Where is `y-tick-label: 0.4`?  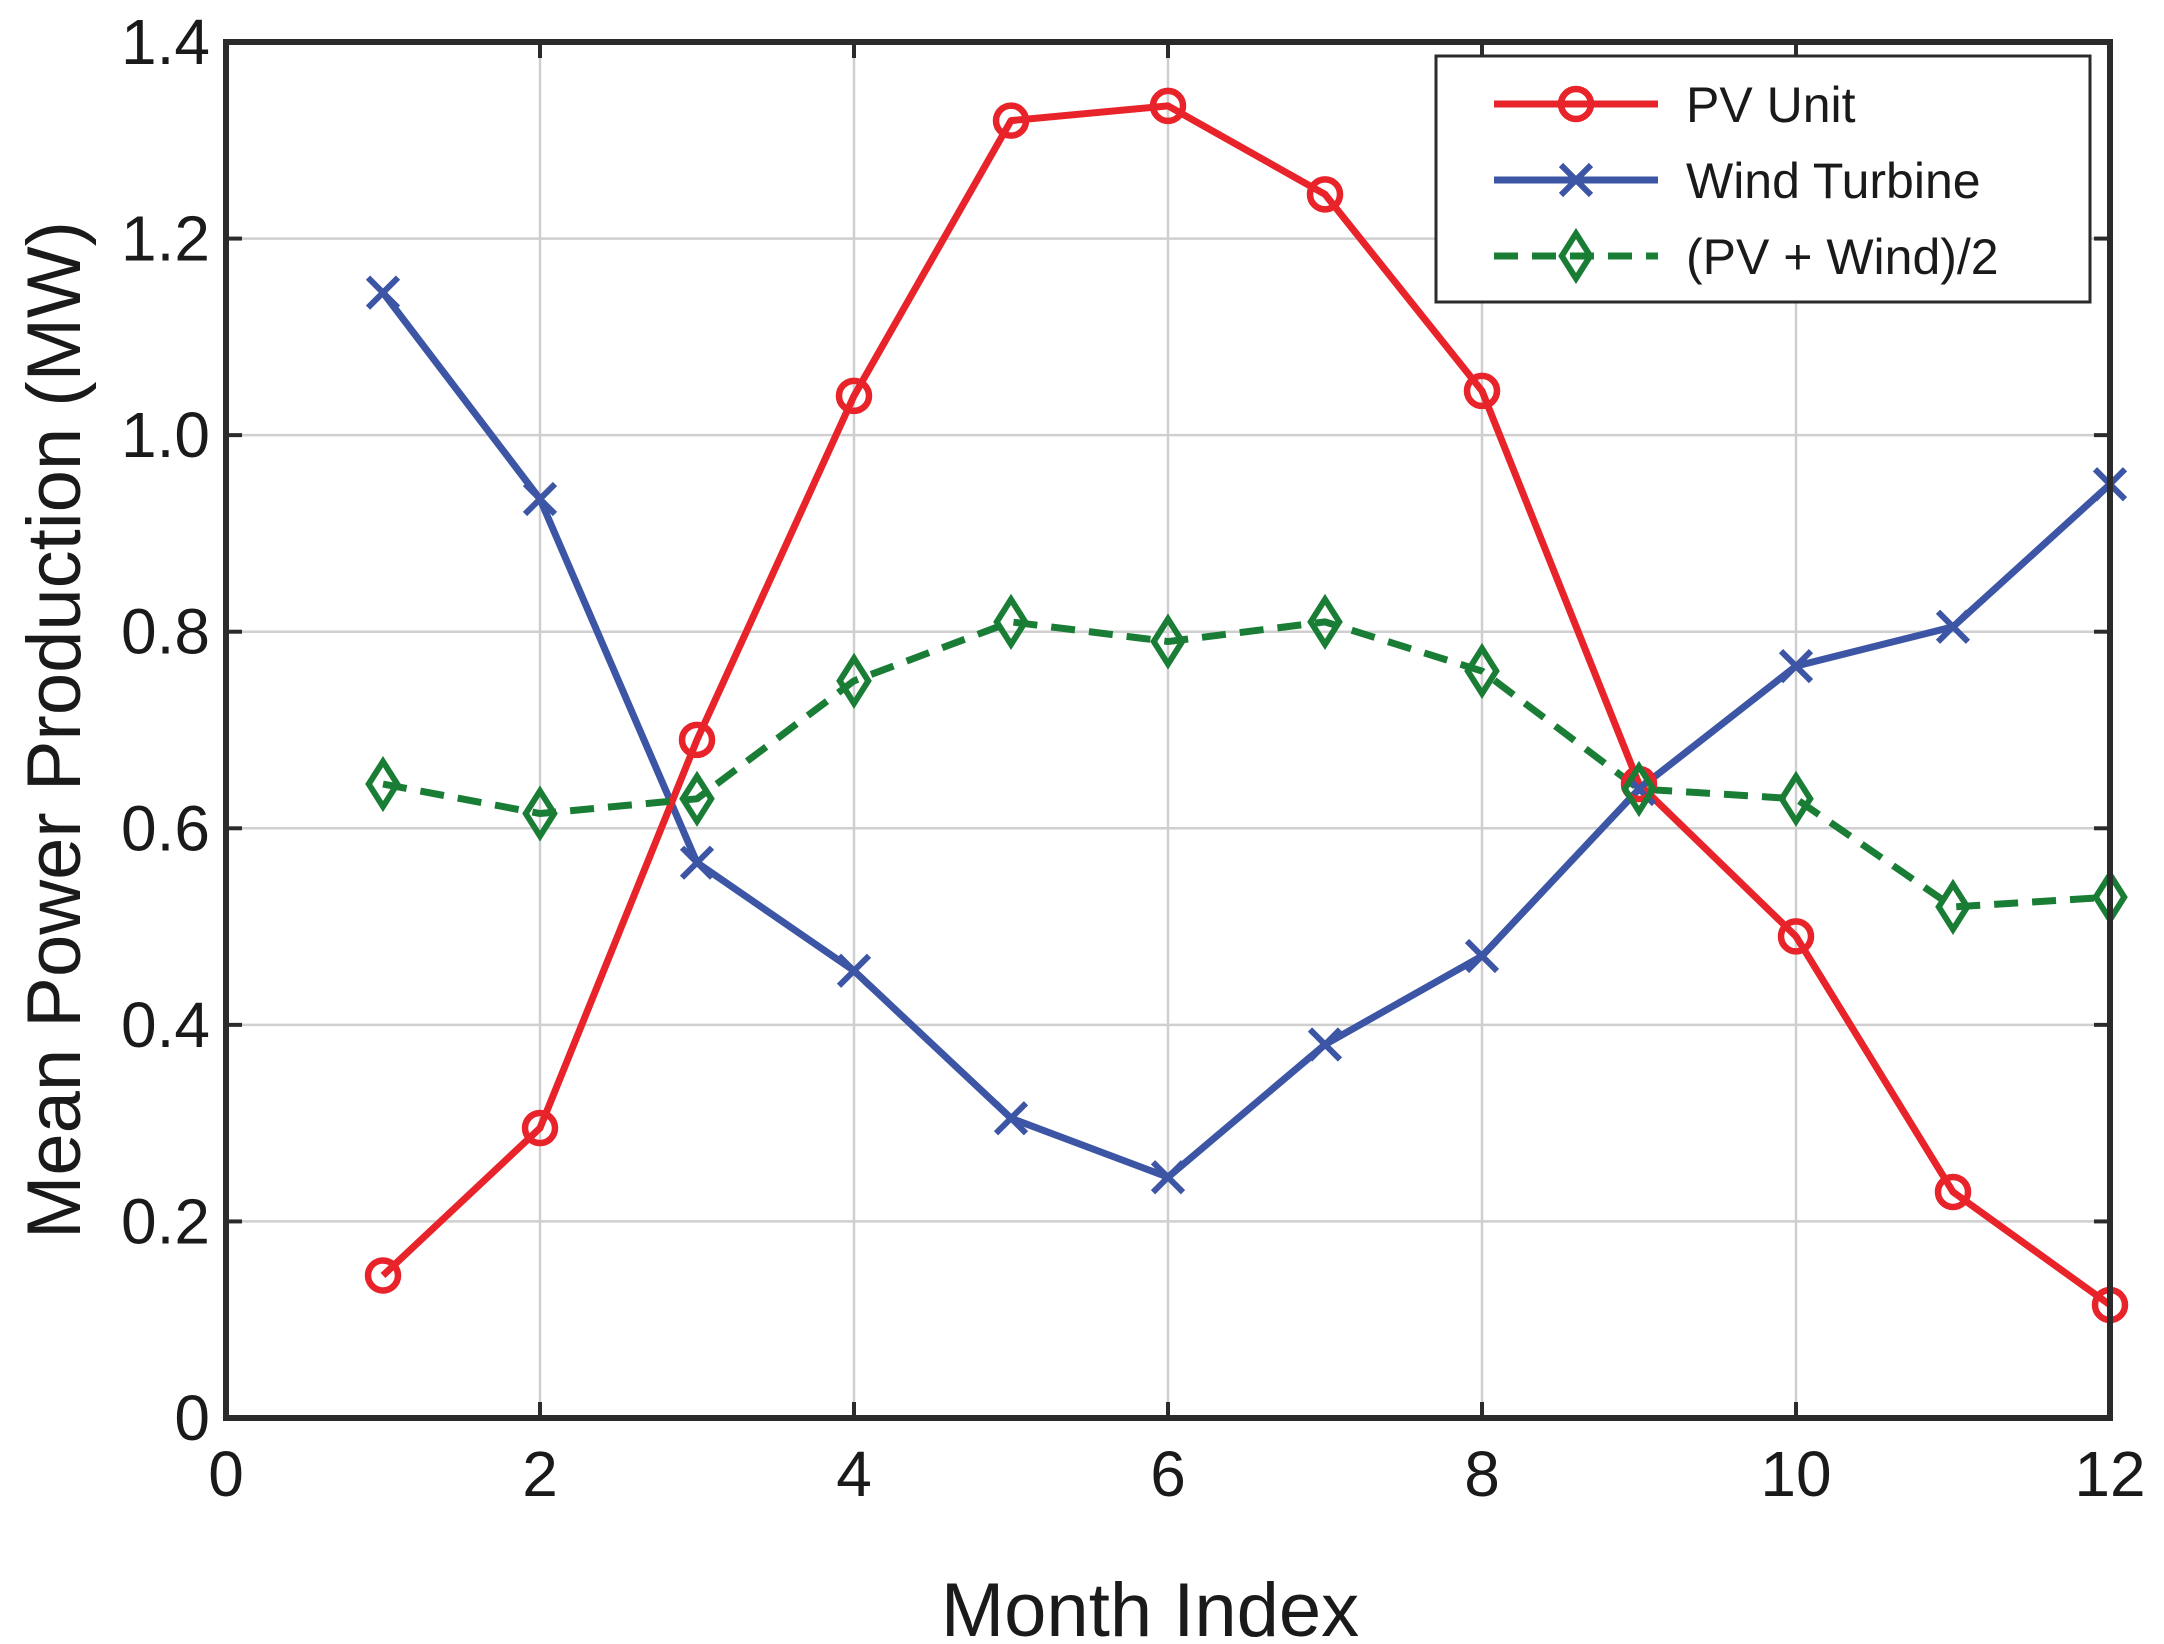
y-tick-label: 0.4 is located at coordinates (165, 1025).